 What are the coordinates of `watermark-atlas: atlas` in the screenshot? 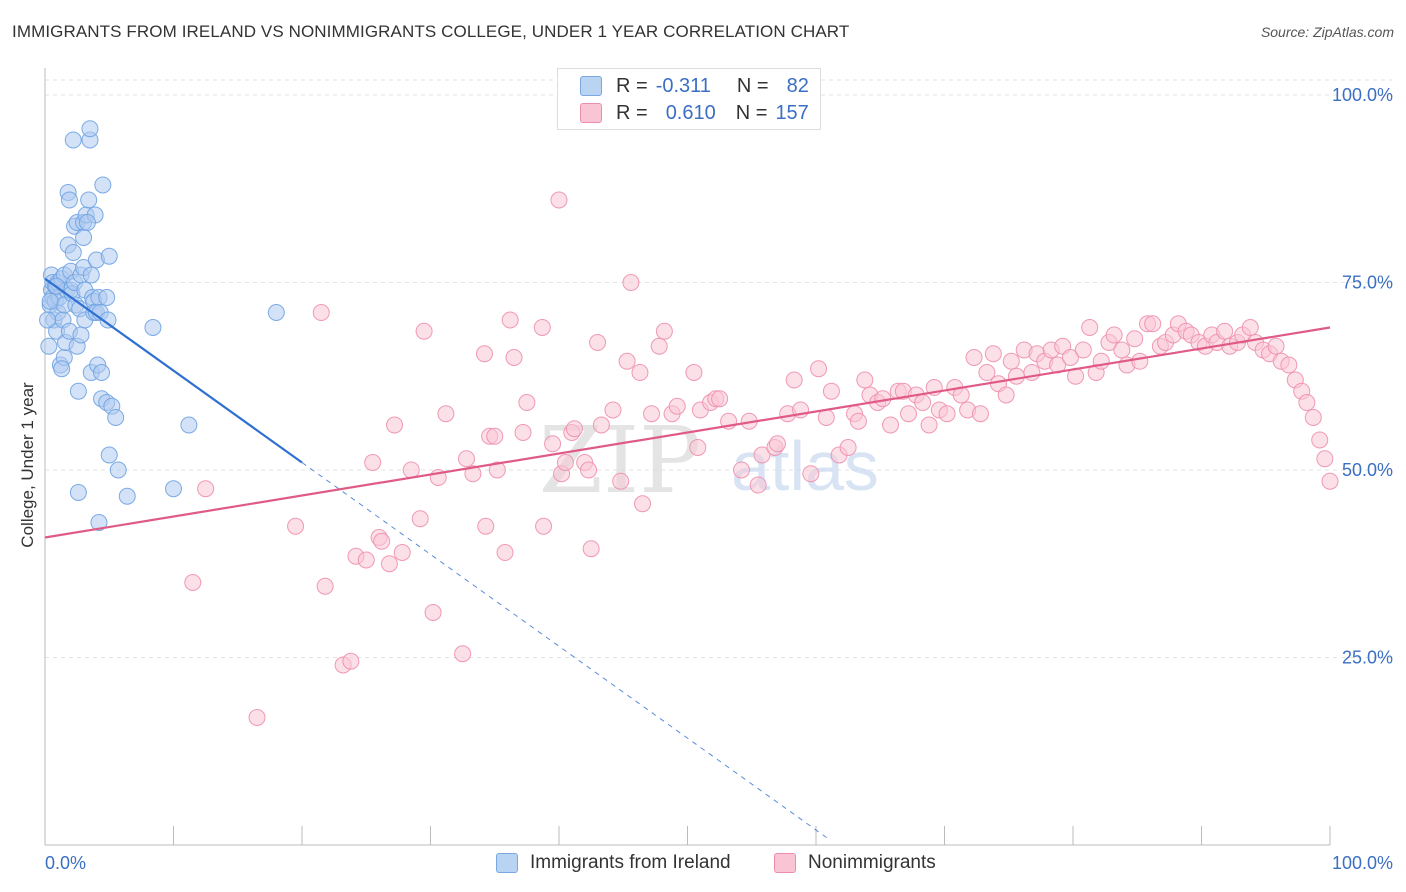 It's located at (805, 466).